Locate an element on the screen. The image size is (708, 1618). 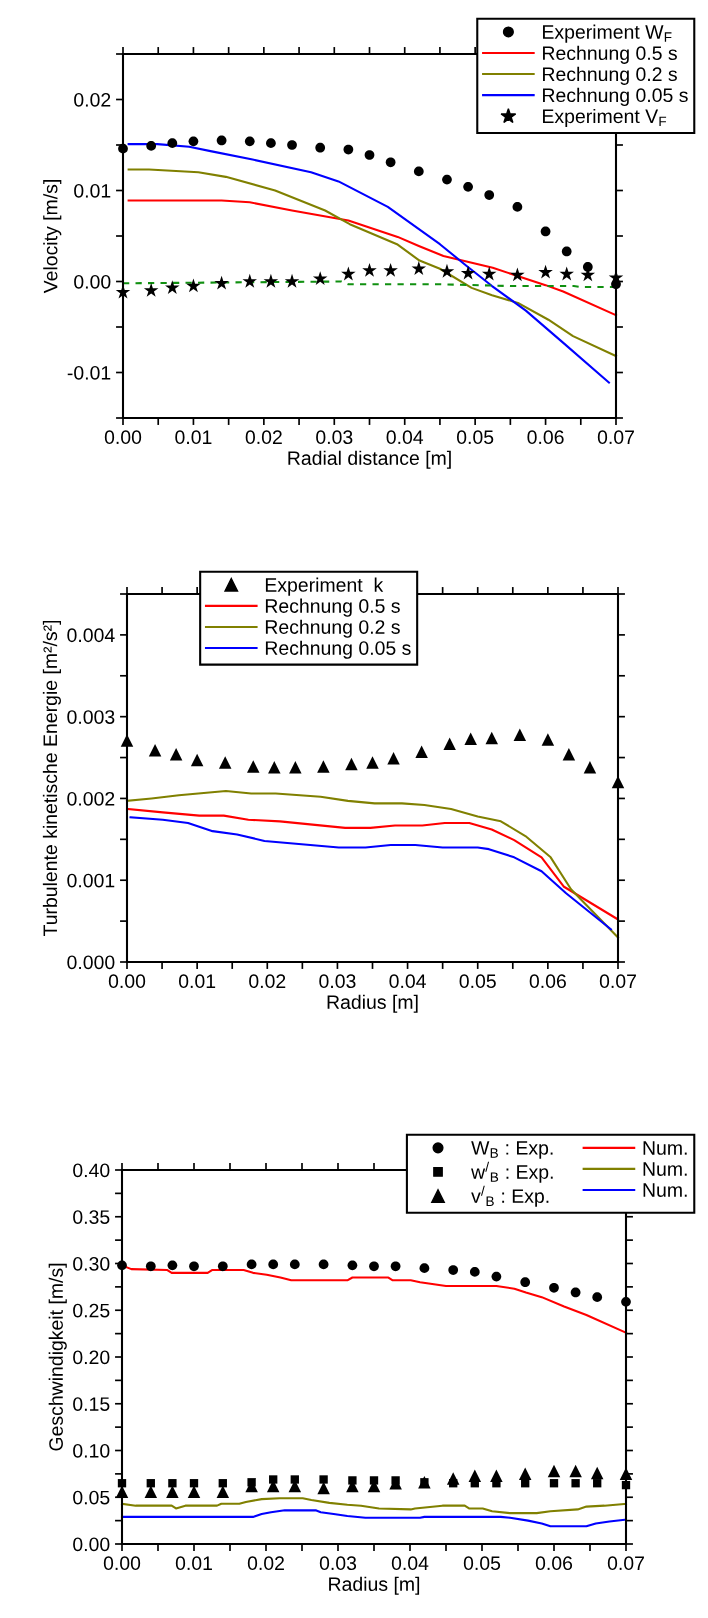
y-tick-label: 0.40 is located at coordinates (91, 1170).